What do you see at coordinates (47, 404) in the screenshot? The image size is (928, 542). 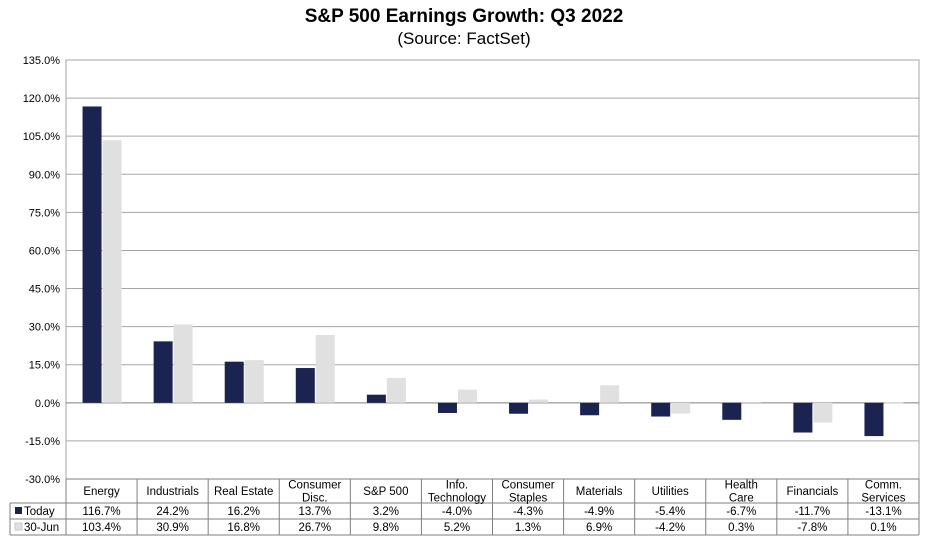 I see `y-tick-label: 0.0%` at bounding box center [47, 404].